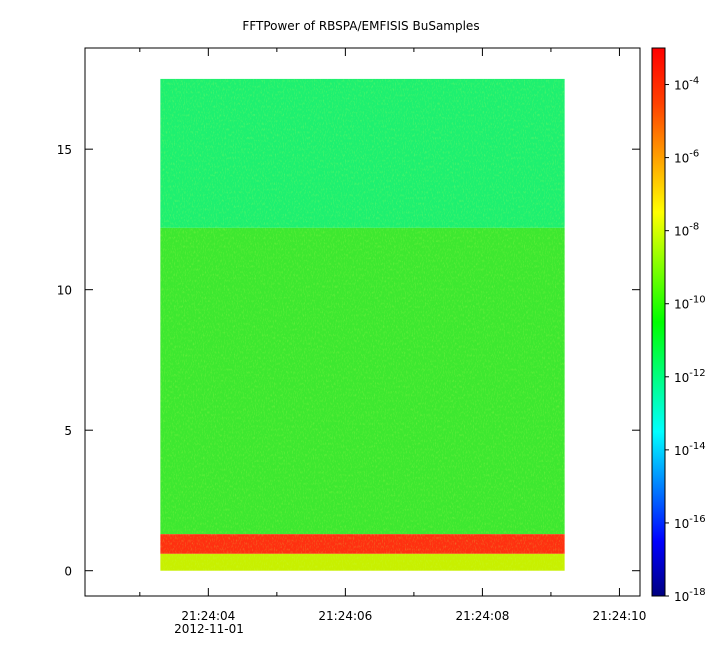 Image resolution: width=724 pixels, height=656 pixels. What do you see at coordinates (345, 616) in the screenshot?
I see `x-tick-label: 21:24:06` at bounding box center [345, 616].